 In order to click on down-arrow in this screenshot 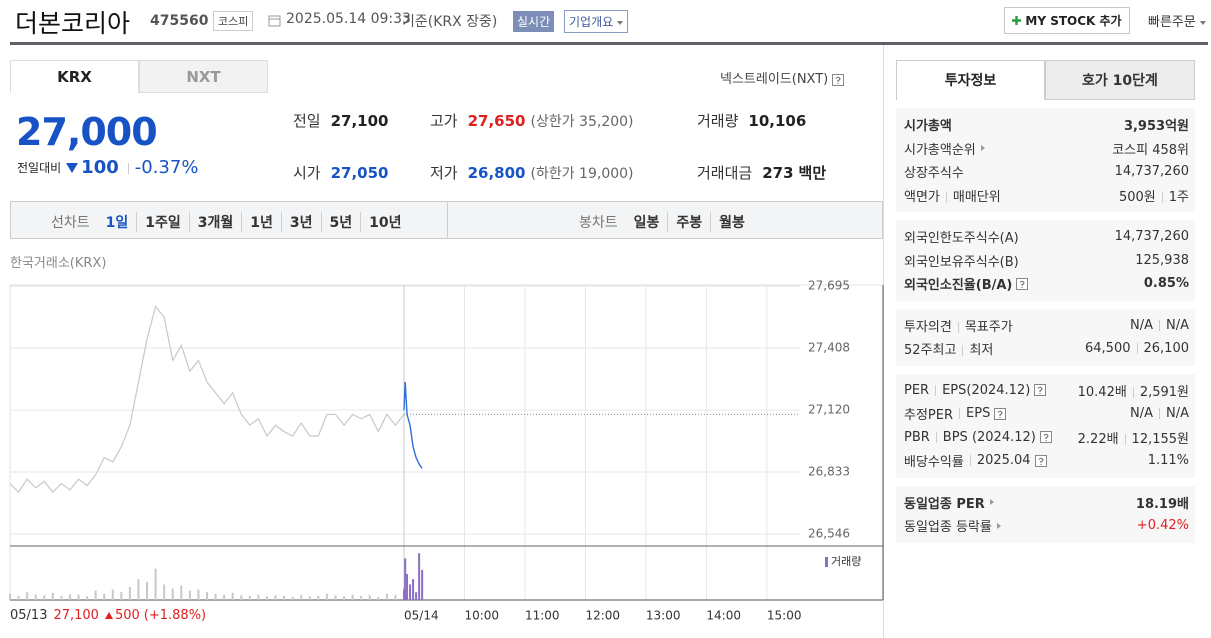, I will do `click(72, 167)`.